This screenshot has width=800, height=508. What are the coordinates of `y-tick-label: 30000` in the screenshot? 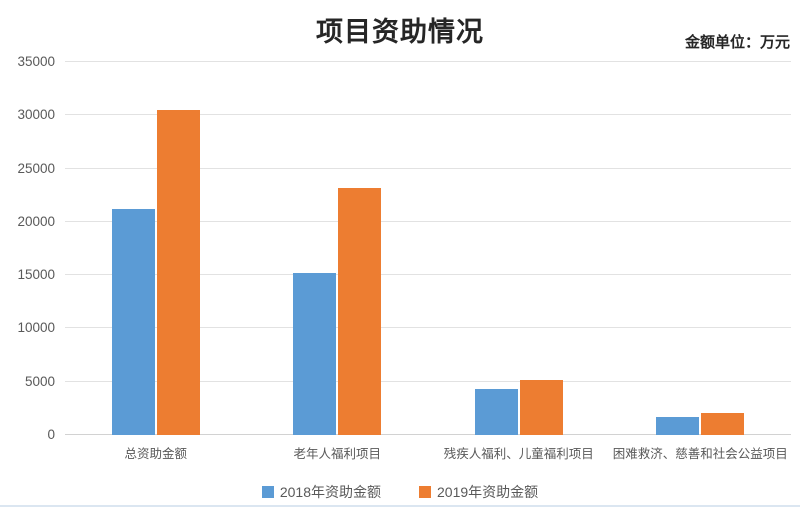 It's located at (36, 115).